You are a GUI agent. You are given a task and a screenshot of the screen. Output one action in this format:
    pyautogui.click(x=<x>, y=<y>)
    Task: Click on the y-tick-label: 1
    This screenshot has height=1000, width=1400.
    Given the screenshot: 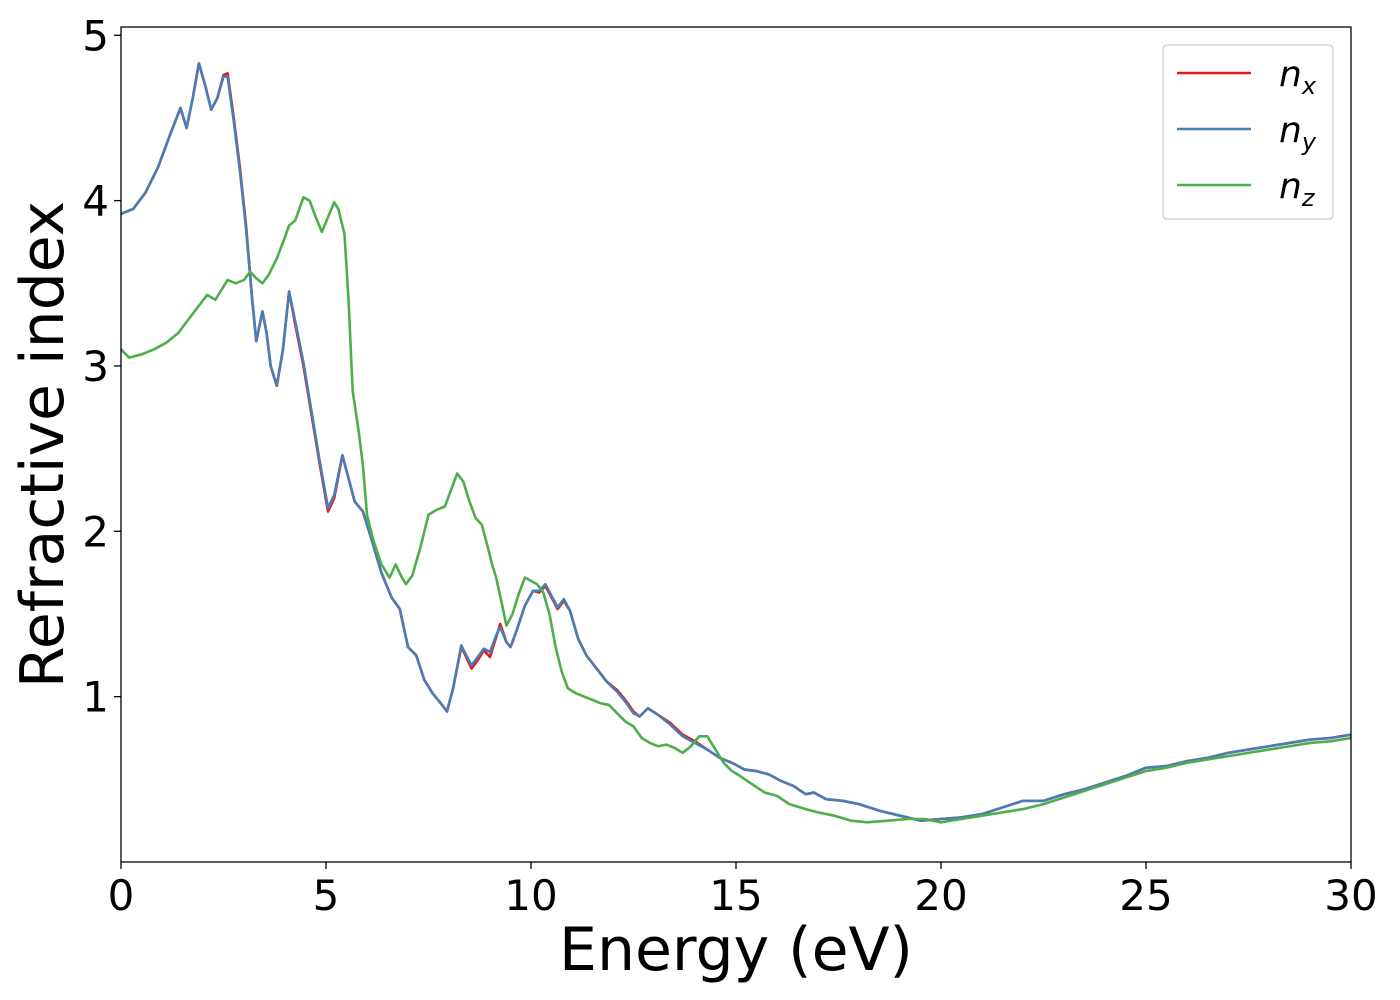 What is the action you would take?
    pyautogui.click(x=95, y=697)
    